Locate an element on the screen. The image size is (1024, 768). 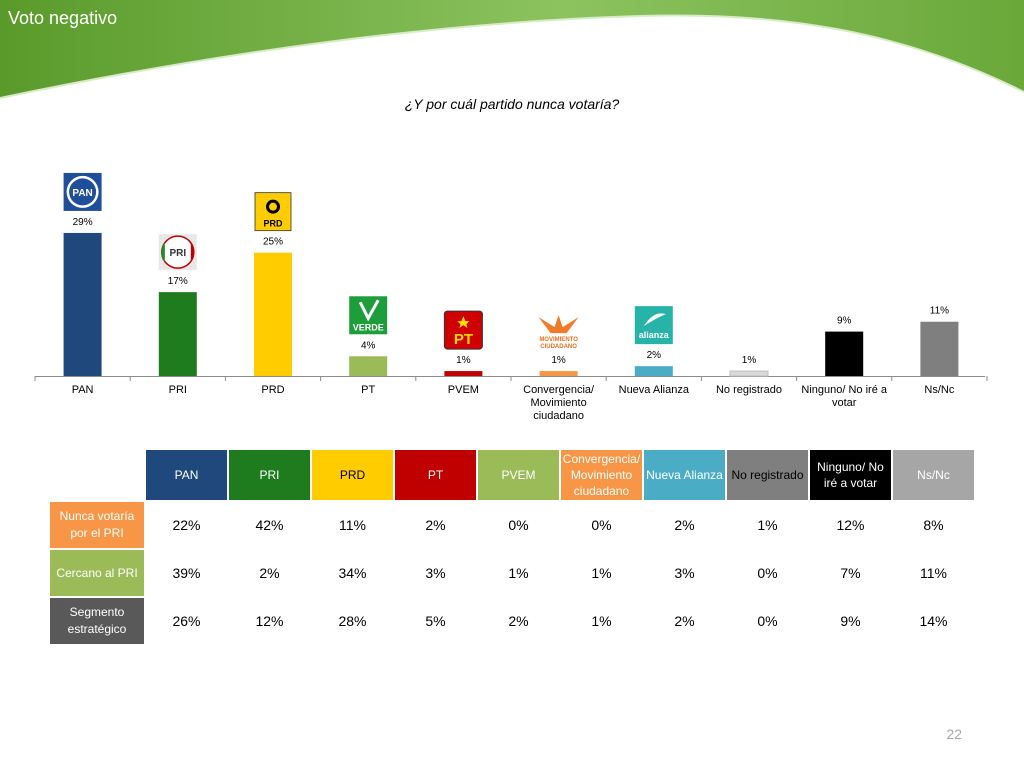
table-row: Cercano al PRI 39% 2% 34% 3% 1% 1% 3% 0% 7% 11% is located at coordinates (512, 573).